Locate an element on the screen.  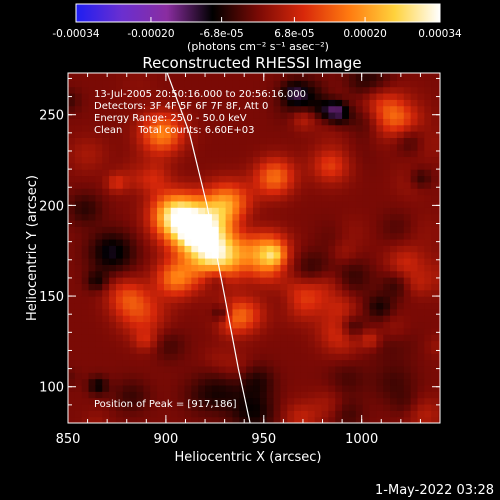
annotation-clean-counts: Clean Total counts: 6.60E+03 is located at coordinates (174, 130).